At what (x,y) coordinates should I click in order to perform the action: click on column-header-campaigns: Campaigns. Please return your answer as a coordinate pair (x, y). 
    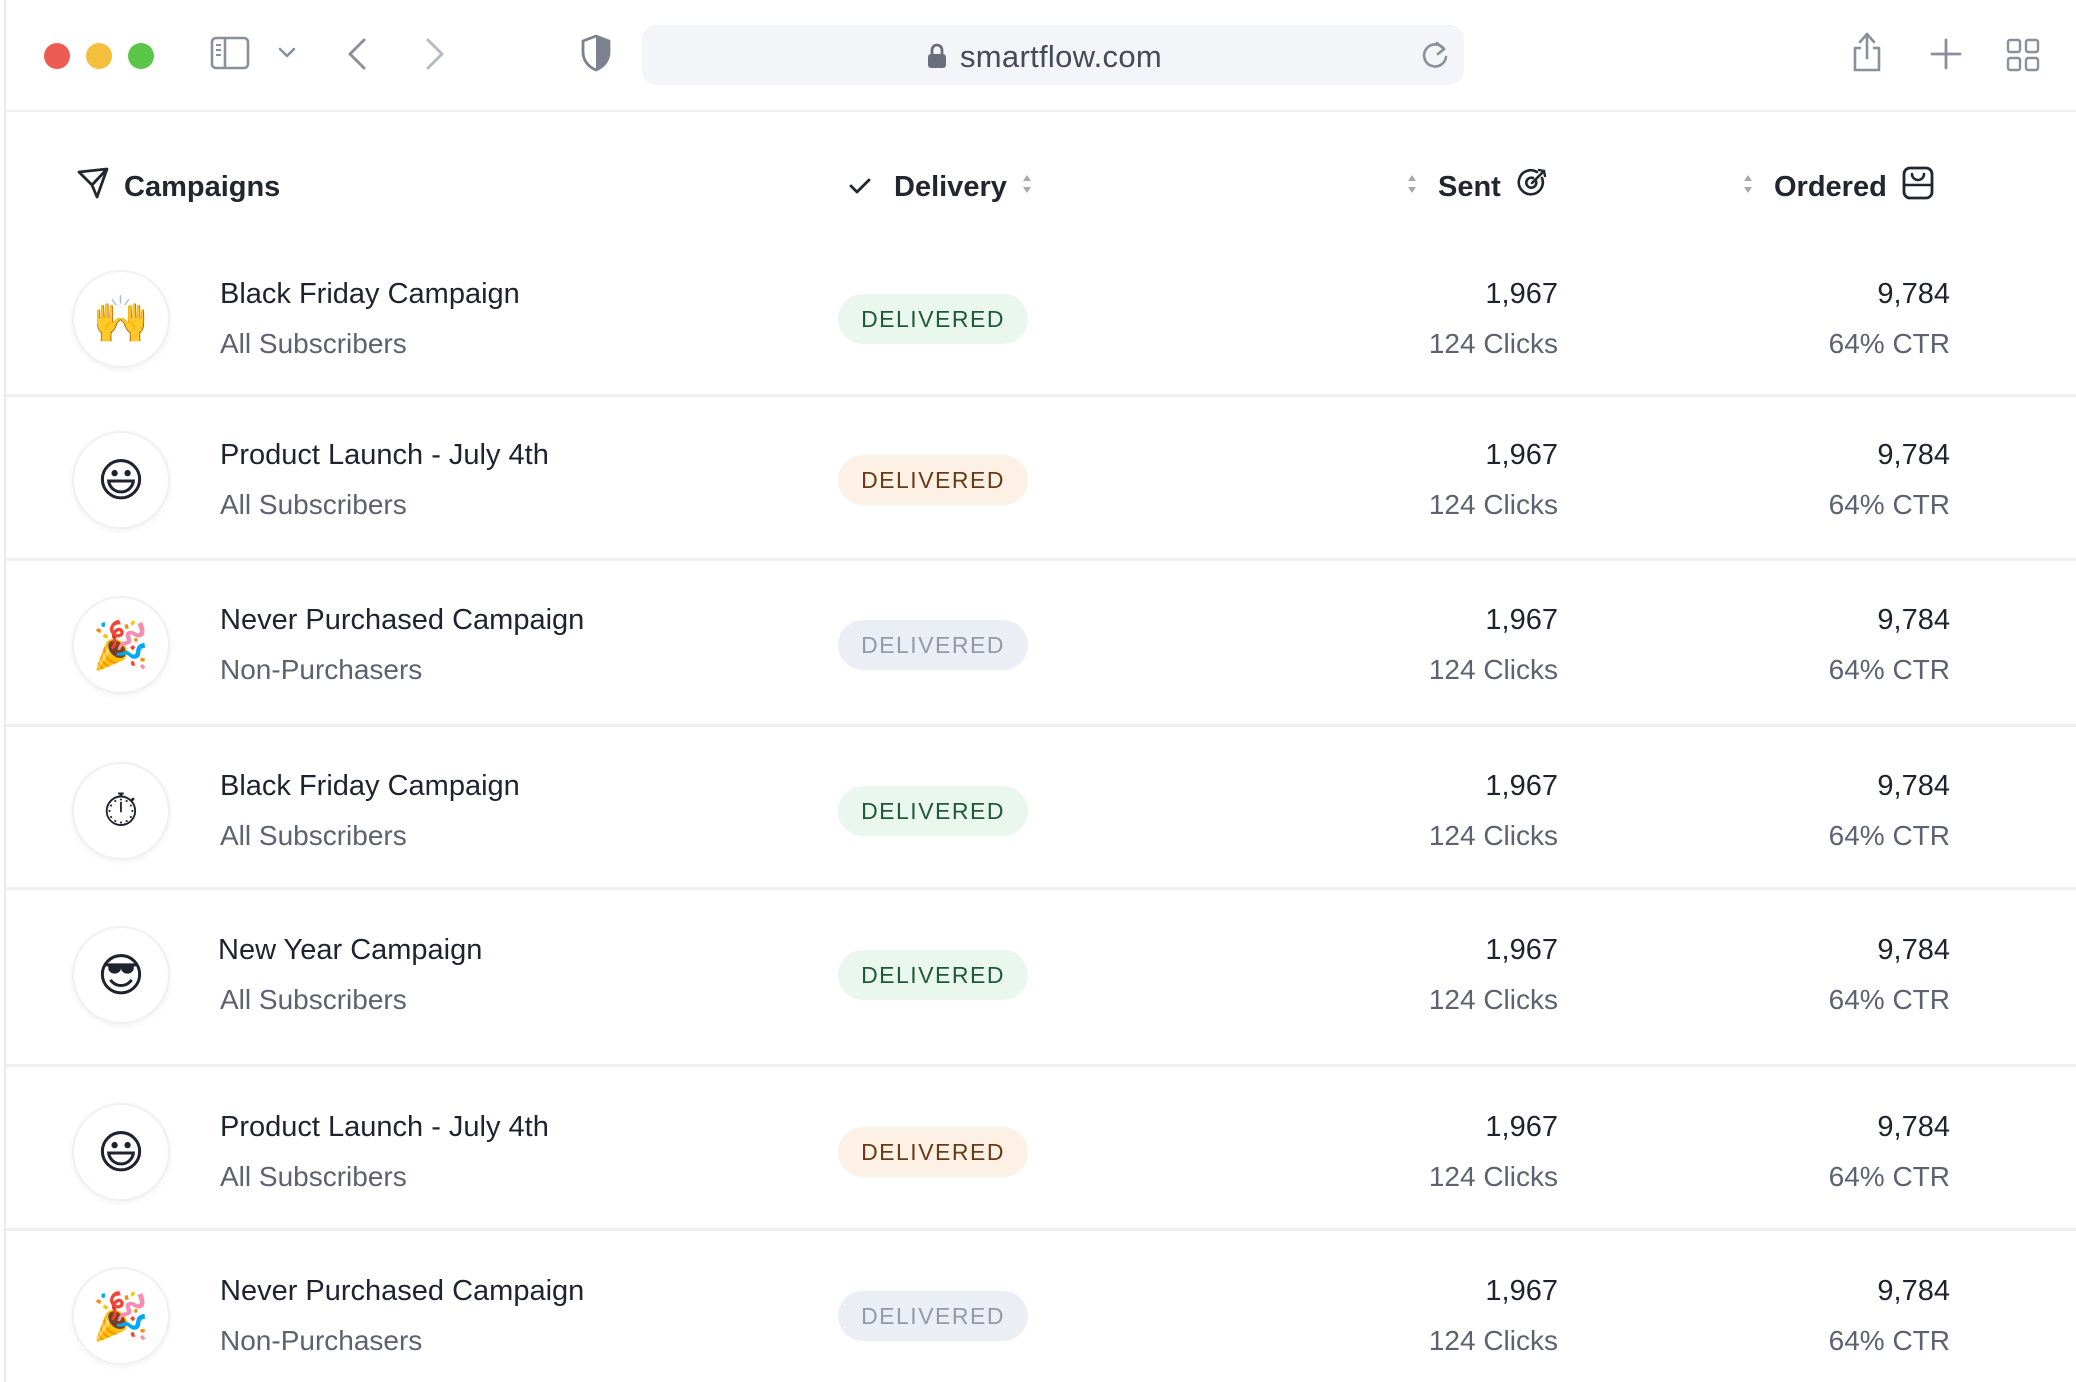
    Looking at the image, I should click on (178, 187).